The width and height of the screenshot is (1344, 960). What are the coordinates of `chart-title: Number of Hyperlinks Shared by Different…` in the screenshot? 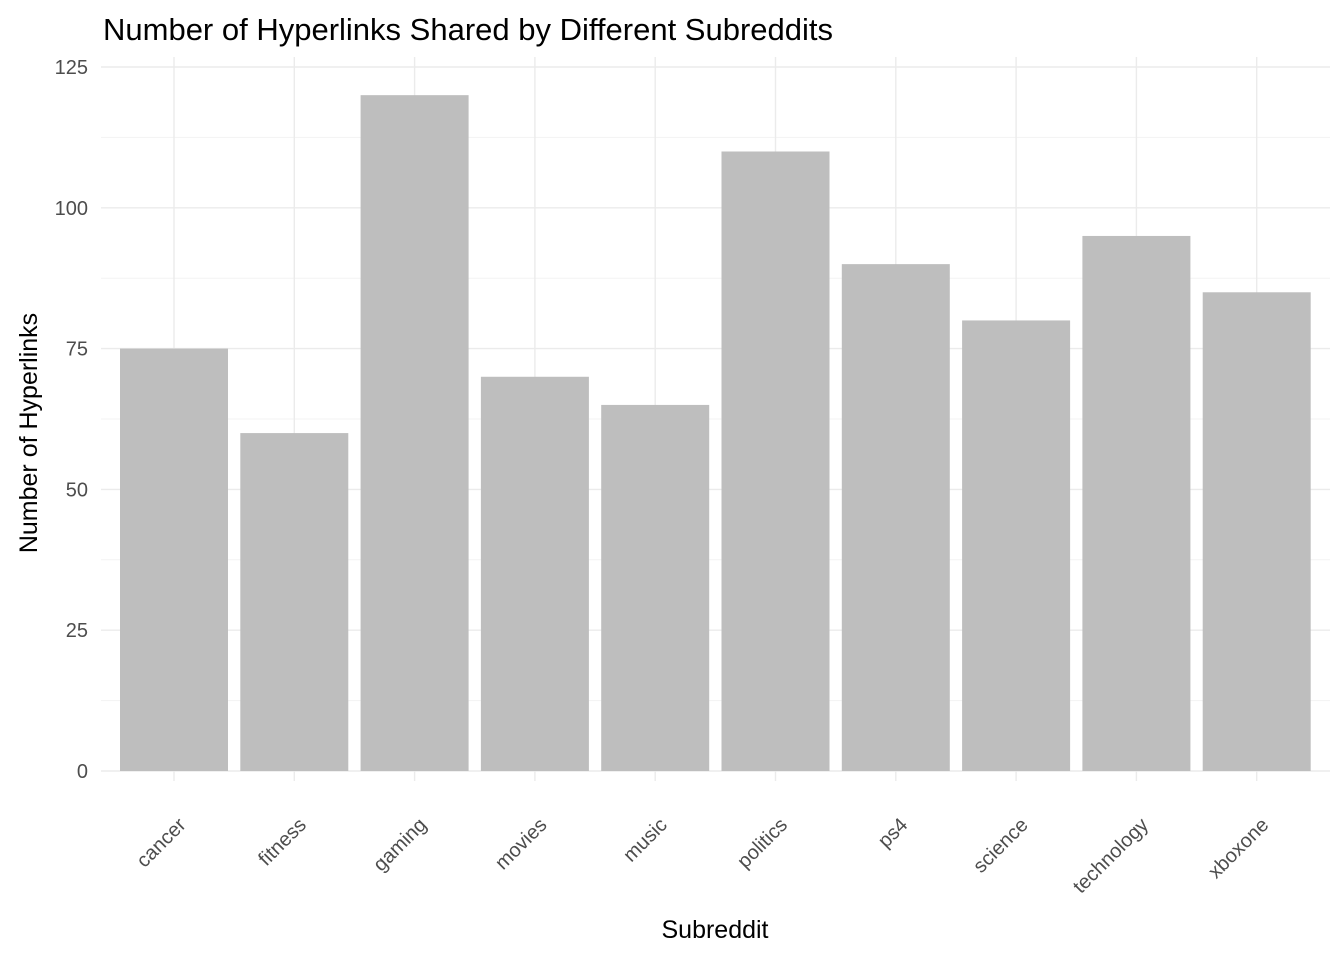 It's located at (468, 29).